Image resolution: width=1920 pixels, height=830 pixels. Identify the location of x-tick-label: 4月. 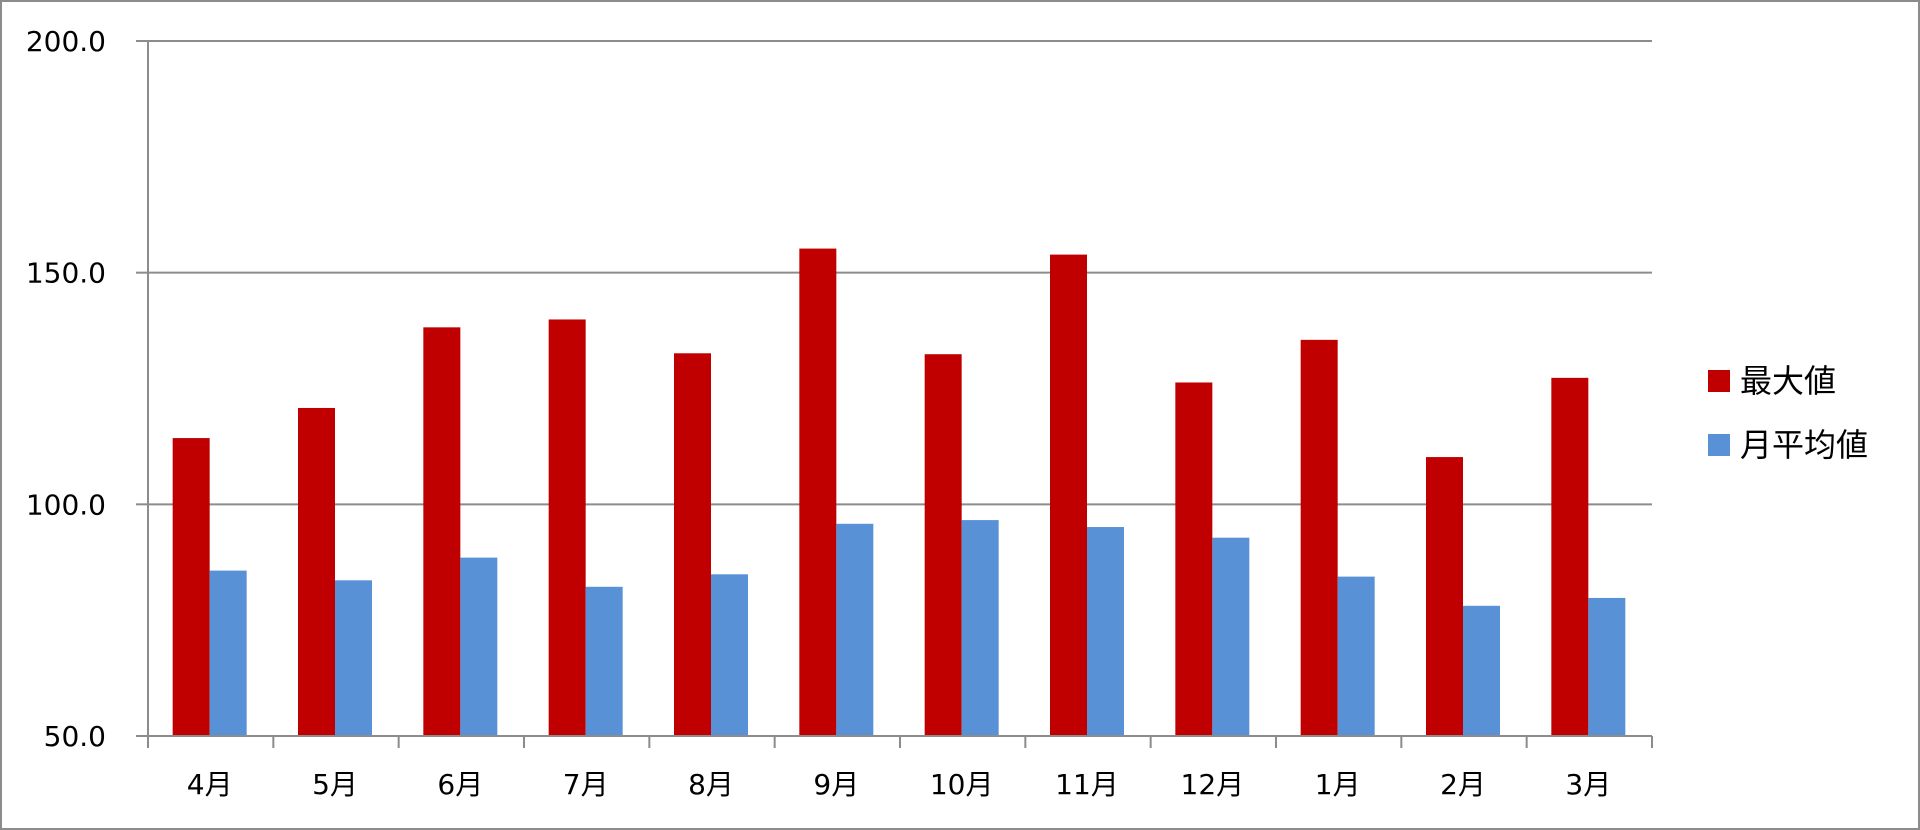
(210, 784).